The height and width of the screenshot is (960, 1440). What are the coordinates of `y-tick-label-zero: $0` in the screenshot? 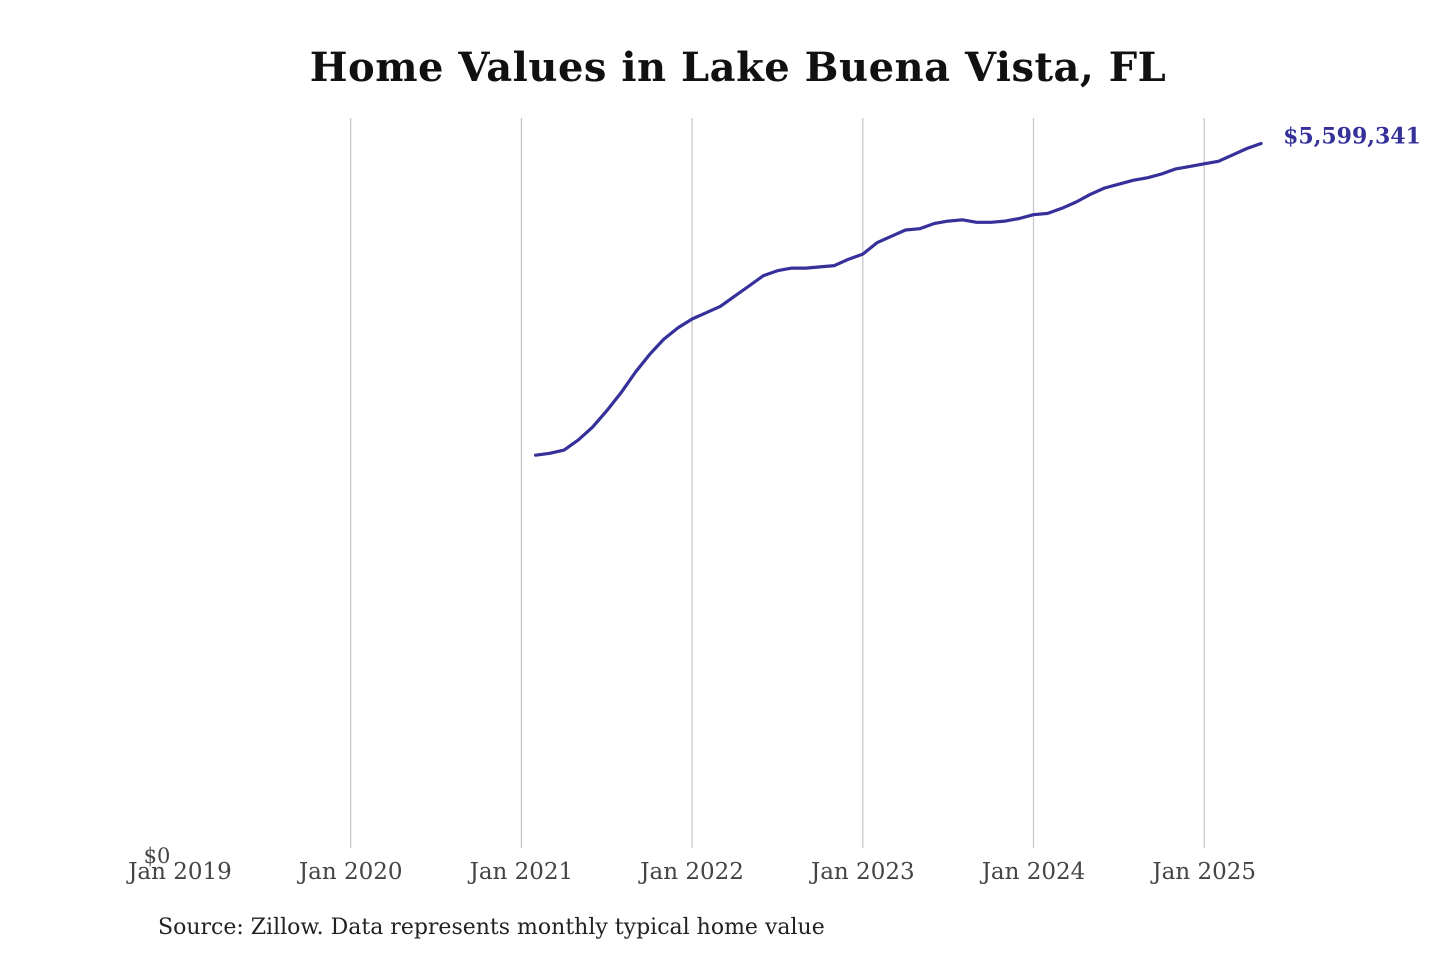 It's located at (157, 856).